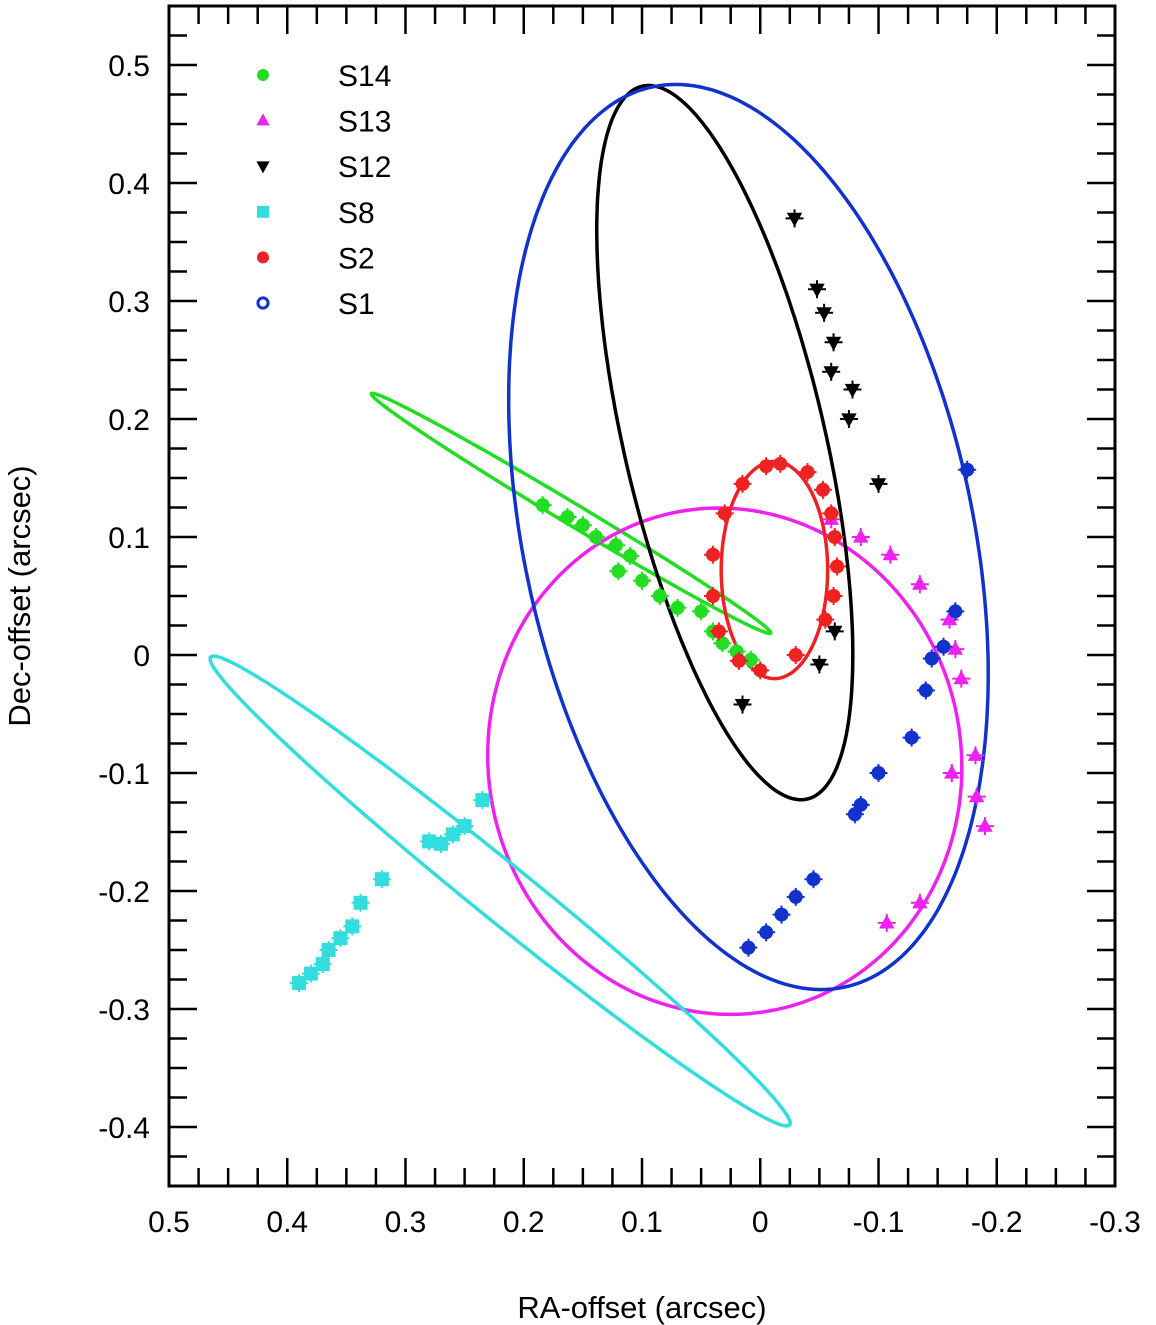 Image resolution: width=1156 pixels, height=1325 pixels. What do you see at coordinates (141, 656) in the screenshot?
I see `y-tick-label: 0` at bounding box center [141, 656].